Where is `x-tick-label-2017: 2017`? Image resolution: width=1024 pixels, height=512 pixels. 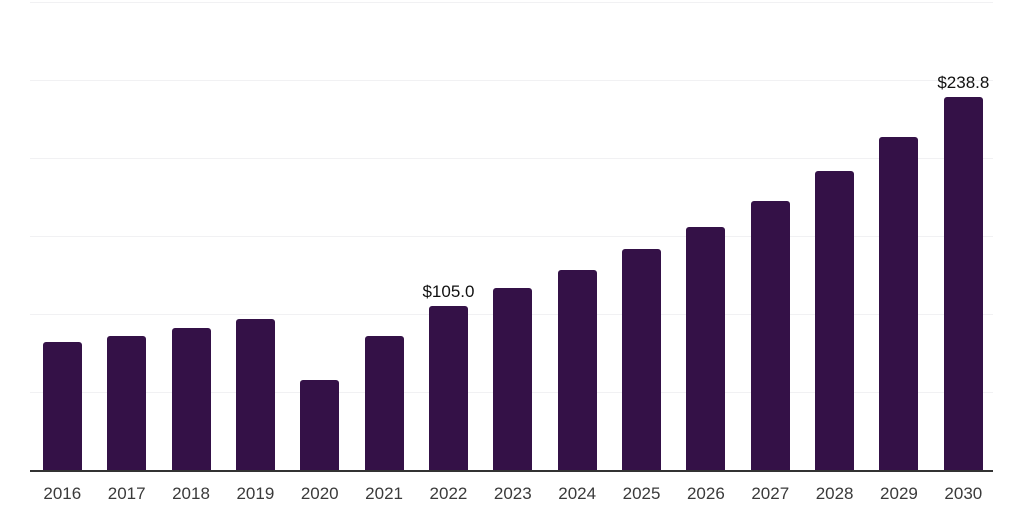 x-tick-label-2017: 2017 is located at coordinates (126, 493).